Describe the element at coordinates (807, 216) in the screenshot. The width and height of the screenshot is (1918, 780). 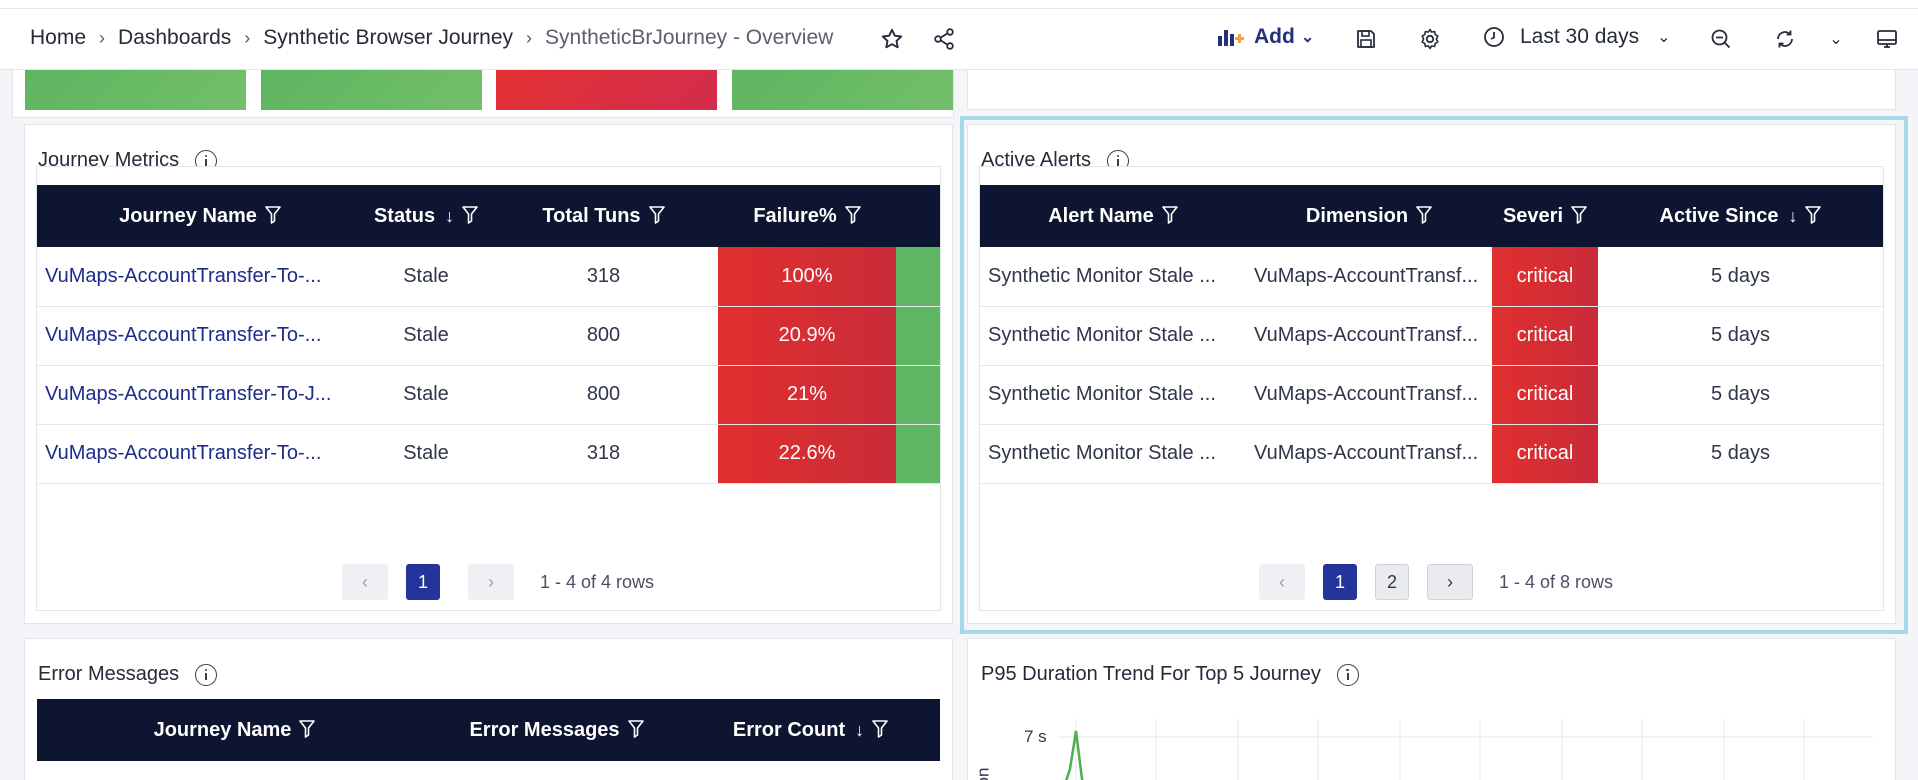
I see `column-header-failure: Failure%` at that location.